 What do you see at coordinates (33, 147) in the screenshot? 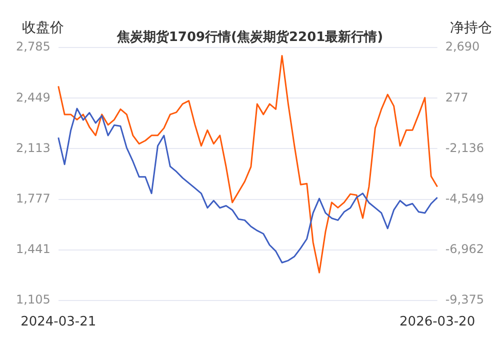
I see `y-tick-label: 2,113` at bounding box center [33, 147].